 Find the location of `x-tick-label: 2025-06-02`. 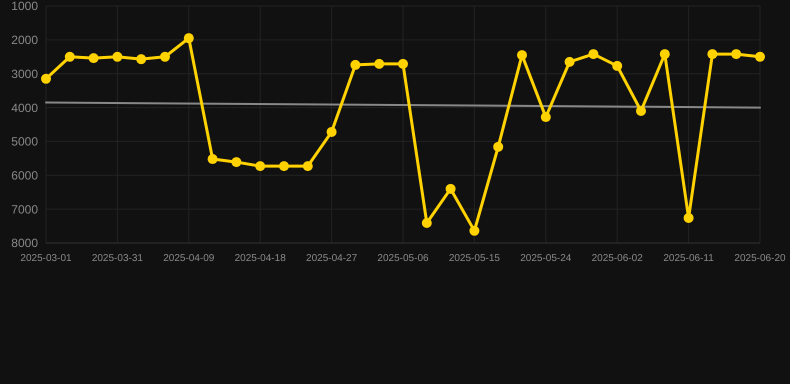

x-tick-label: 2025-06-02 is located at coordinates (618, 258).